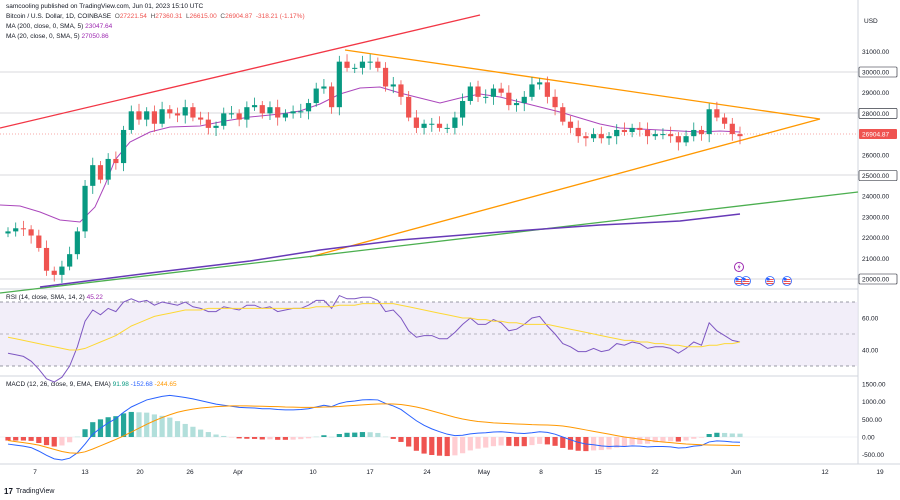  Describe the element at coordinates (54, 297) in the screenshot. I see `rsi-legend: RSI (14, close, SMA, 14, 2) 45.22` at that location.